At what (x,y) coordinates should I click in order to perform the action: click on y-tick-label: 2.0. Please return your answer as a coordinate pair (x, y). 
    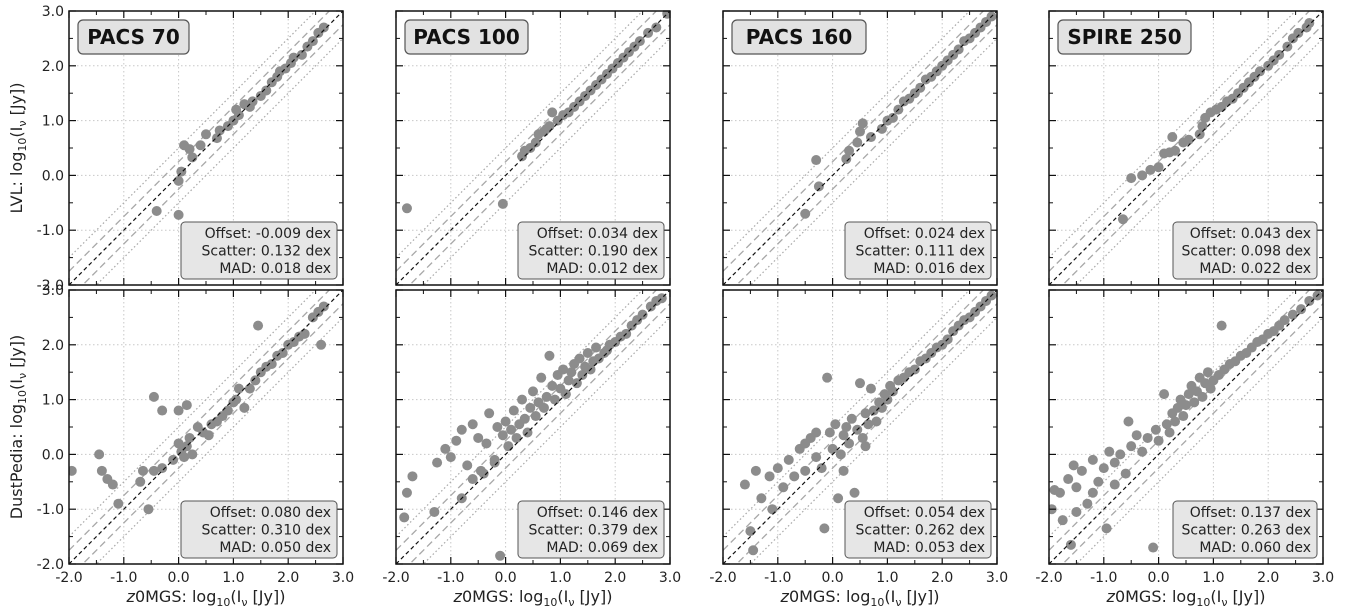
    Looking at the image, I should click on (53, 67).